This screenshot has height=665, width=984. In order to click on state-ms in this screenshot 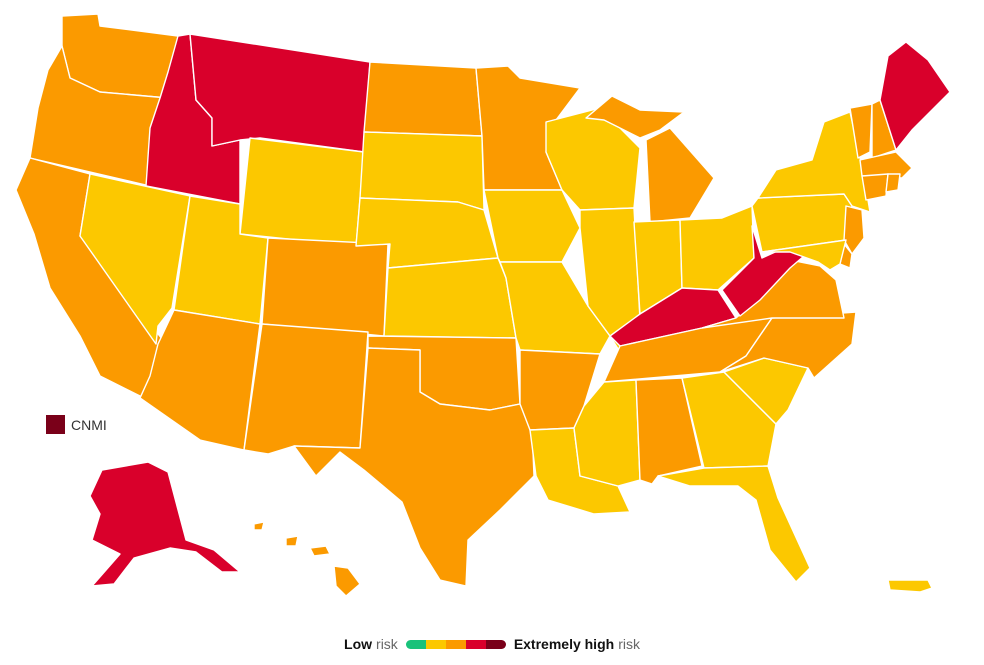, I will do `click(607, 433)`.